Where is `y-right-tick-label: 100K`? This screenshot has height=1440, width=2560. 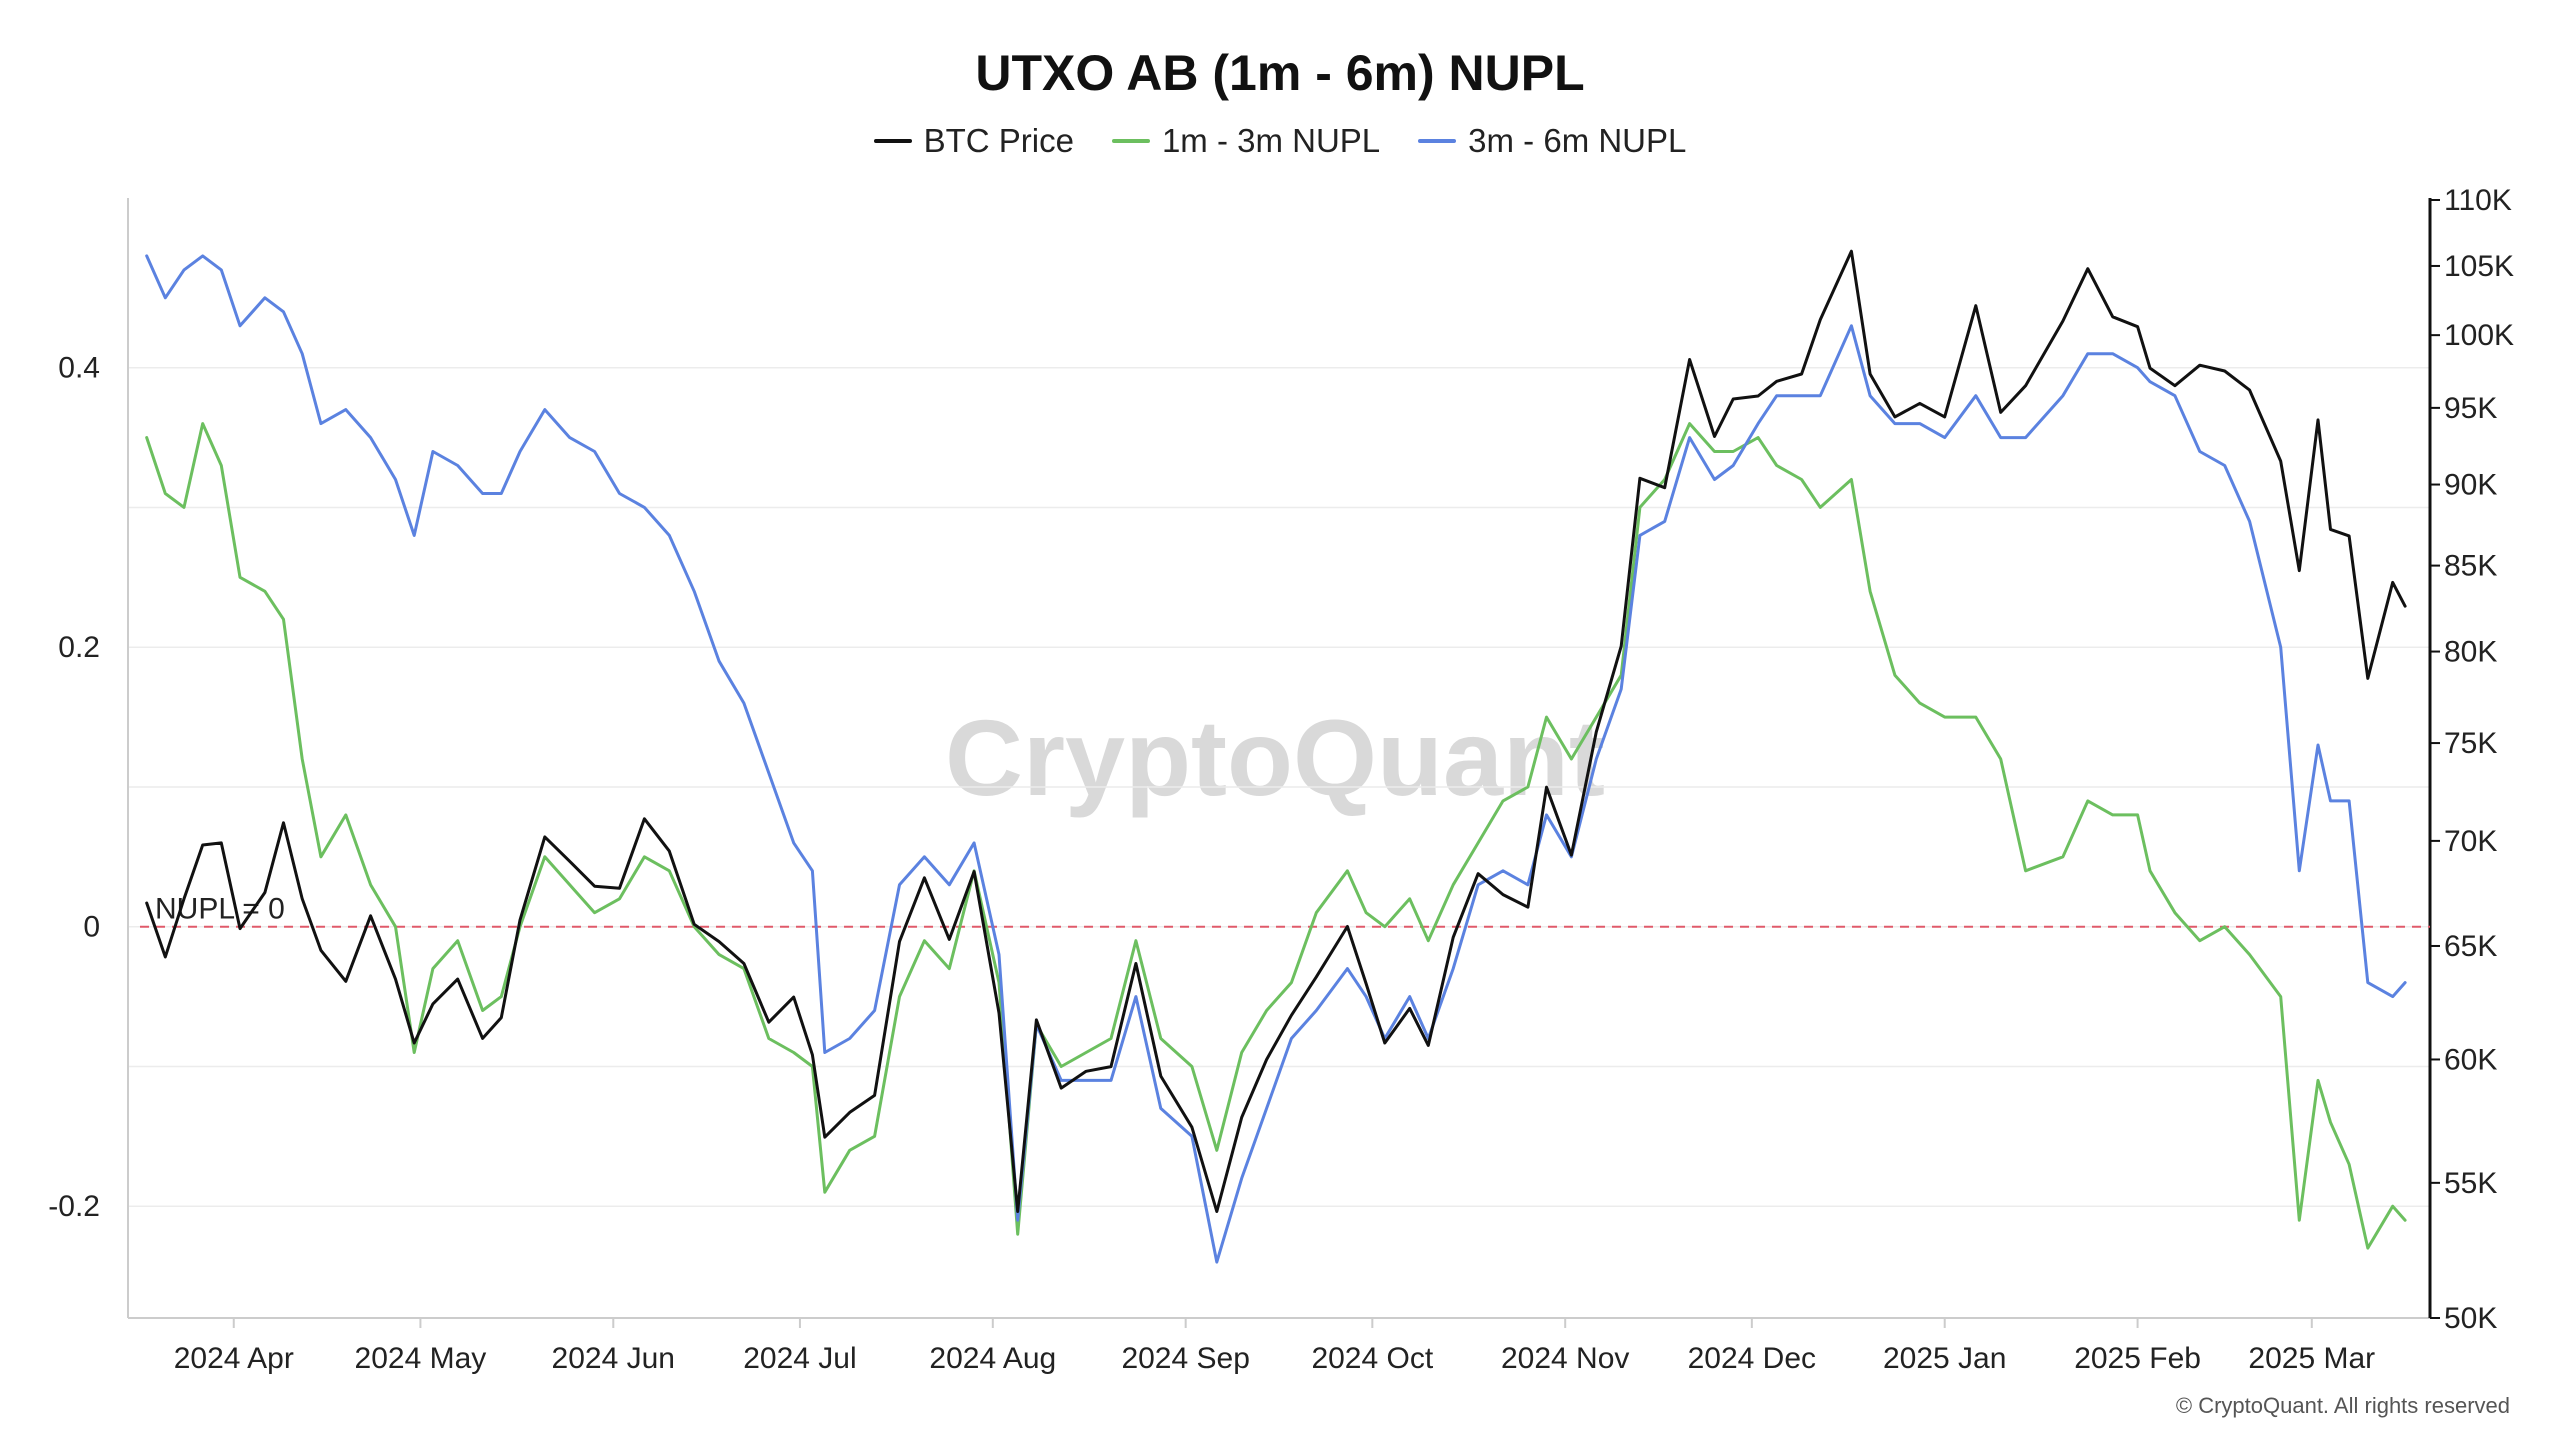
y-right-tick-label: 100K is located at coordinates (2479, 335).